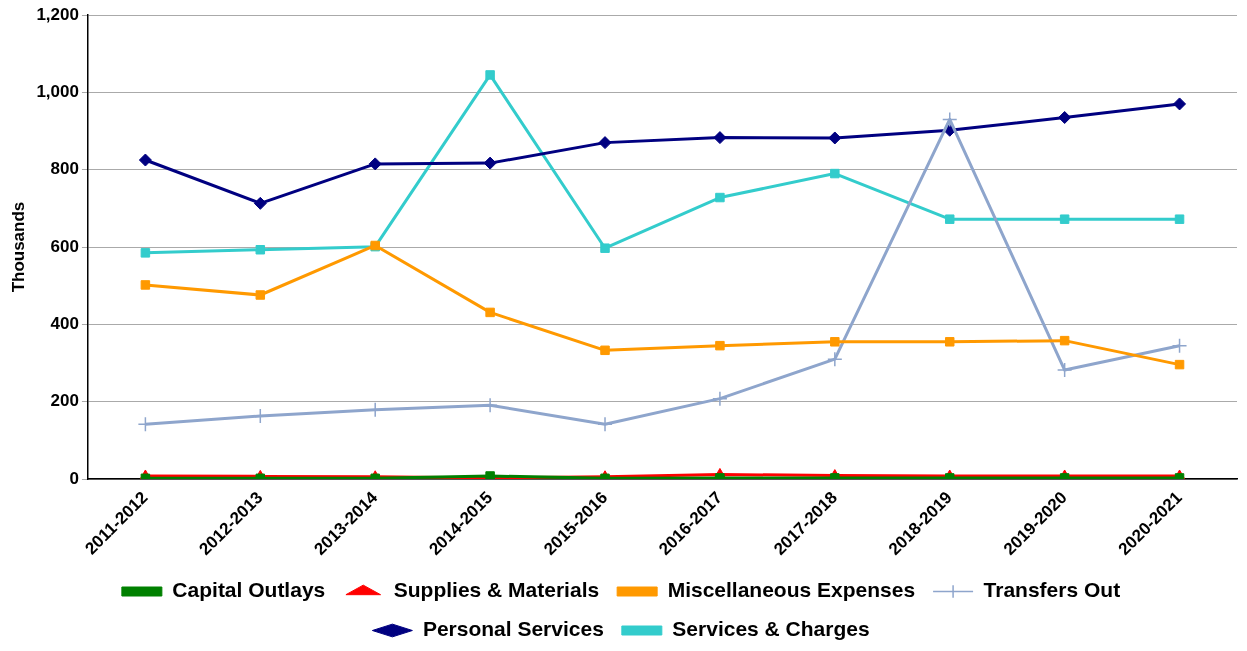  What do you see at coordinates (64, 169) in the screenshot?
I see `y-tick-label: 800` at bounding box center [64, 169].